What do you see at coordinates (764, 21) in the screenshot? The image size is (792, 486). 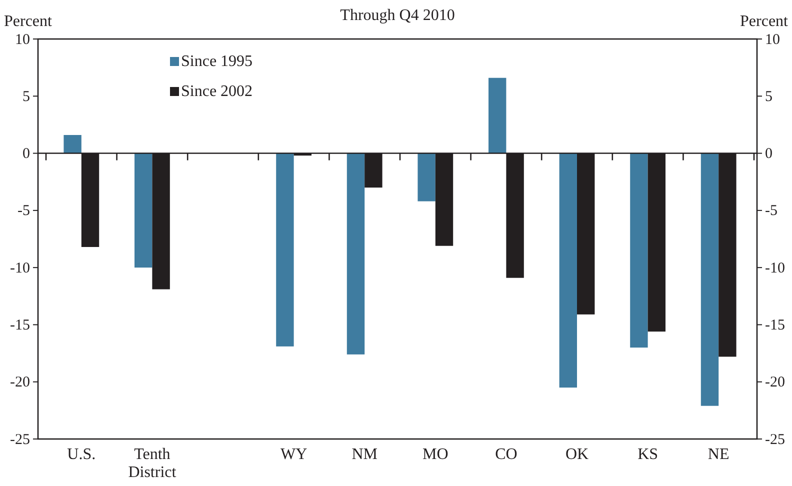 I see `y2-axis-title: Percent` at bounding box center [764, 21].